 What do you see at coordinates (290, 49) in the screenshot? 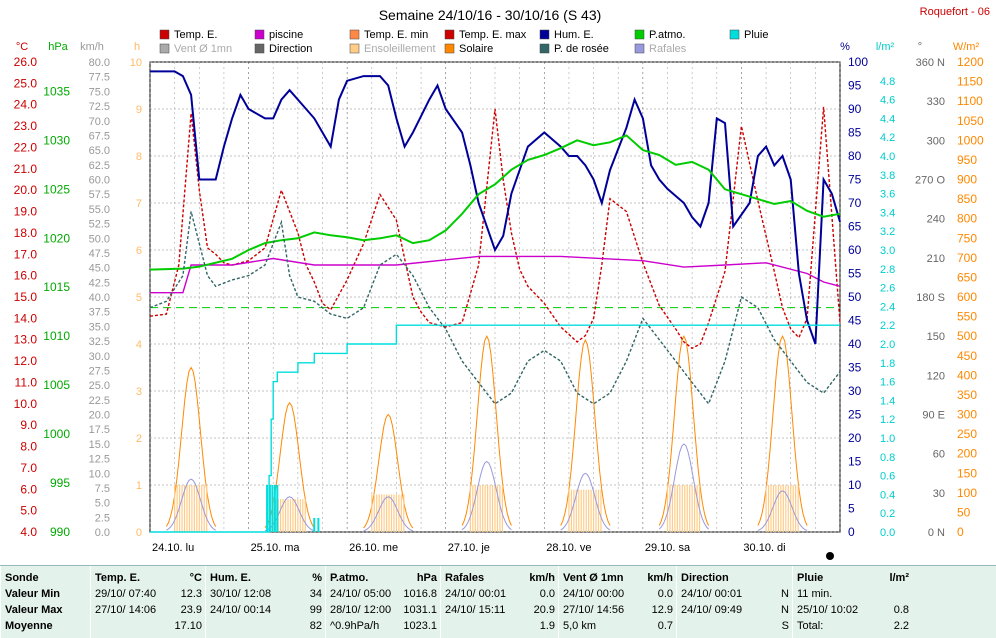
I see `legend-label: Direction` at bounding box center [290, 49].